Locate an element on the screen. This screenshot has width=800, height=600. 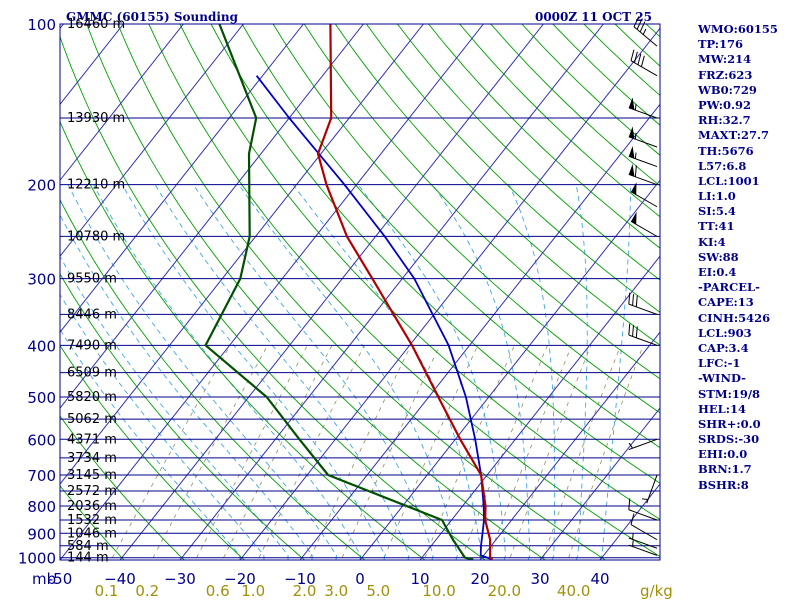
height-label: 1046 m is located at coordinates (92, 533).